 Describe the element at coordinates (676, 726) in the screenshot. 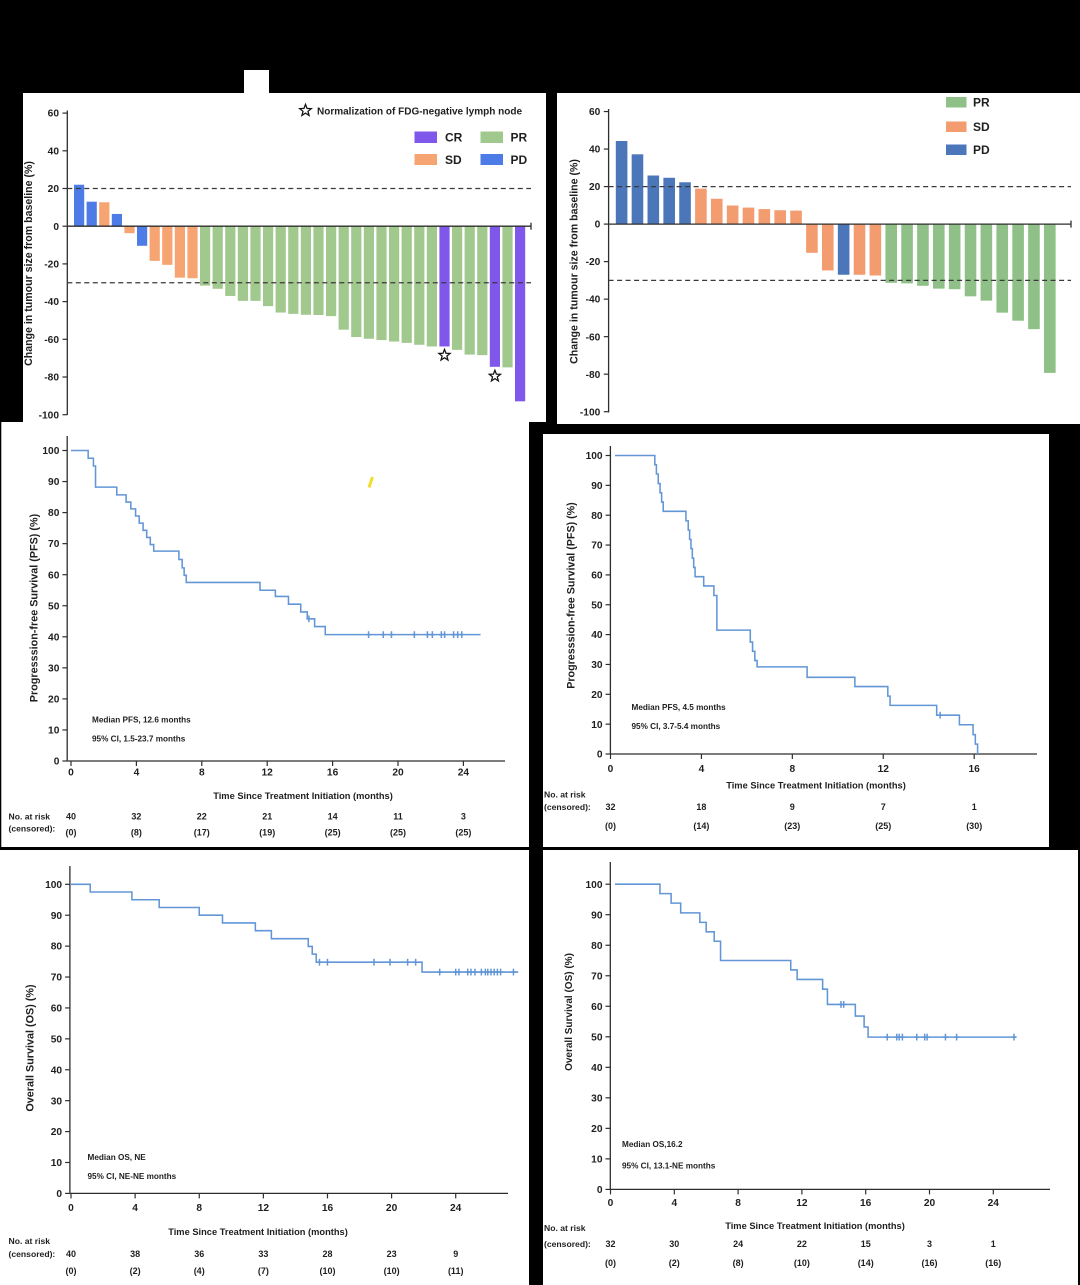

I see `svg-text: 95% CI, 3.7-5.4 months` at that location.